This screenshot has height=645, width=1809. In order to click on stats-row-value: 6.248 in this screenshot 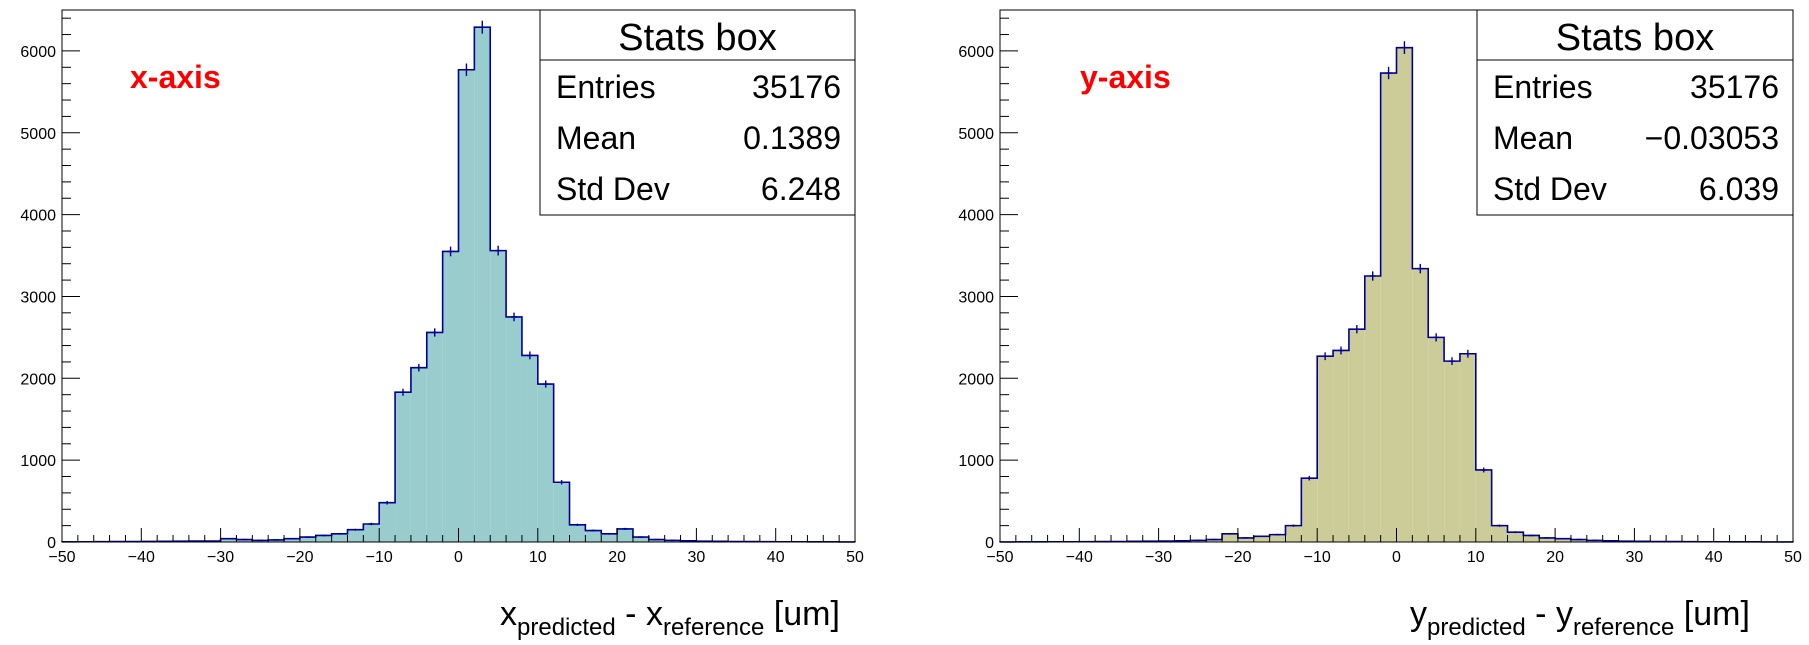, I will do `click(801, 189)`.